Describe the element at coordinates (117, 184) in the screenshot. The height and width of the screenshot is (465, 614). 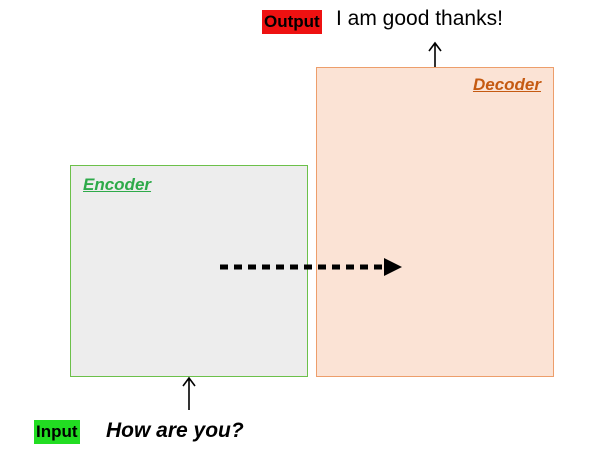
I see `encoder-label: Encoder` at that location.